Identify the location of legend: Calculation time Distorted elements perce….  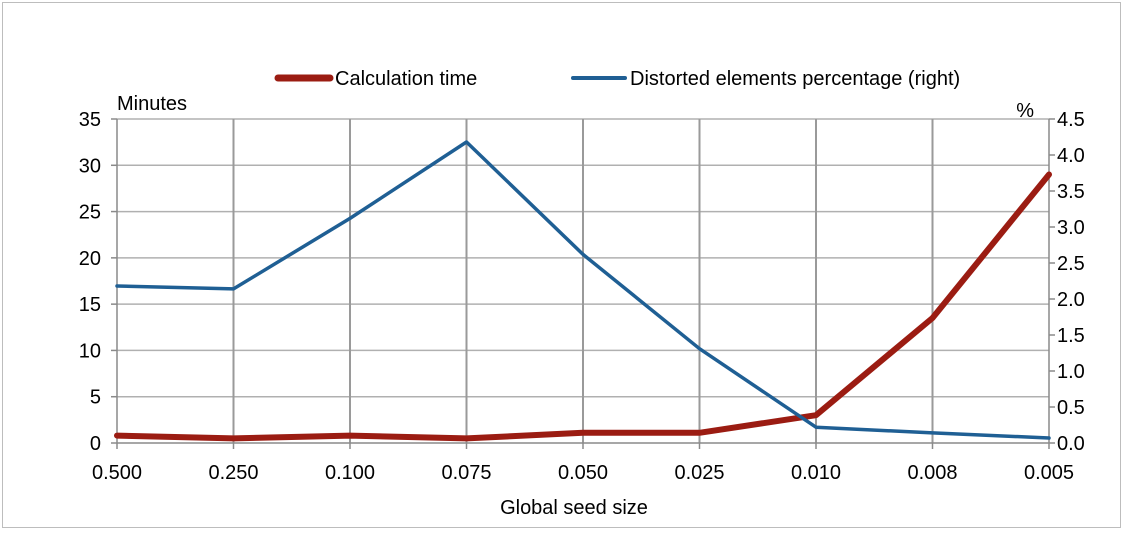
(617, 79).